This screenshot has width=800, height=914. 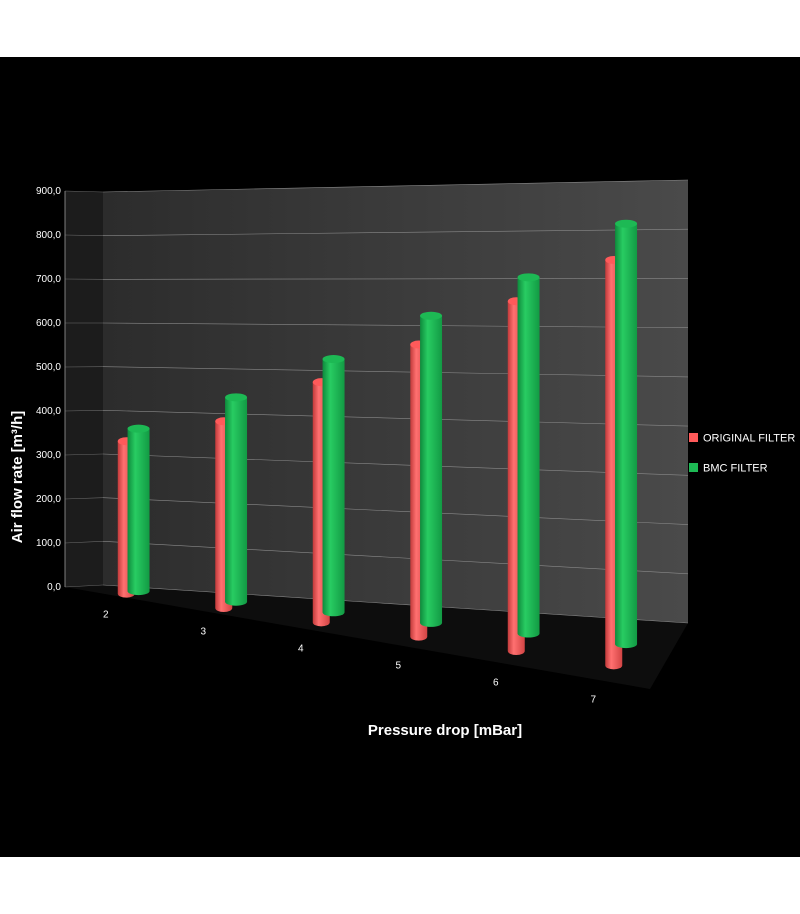 I want to click on y-tick-label: 300,0, so click(x=48, y=455).